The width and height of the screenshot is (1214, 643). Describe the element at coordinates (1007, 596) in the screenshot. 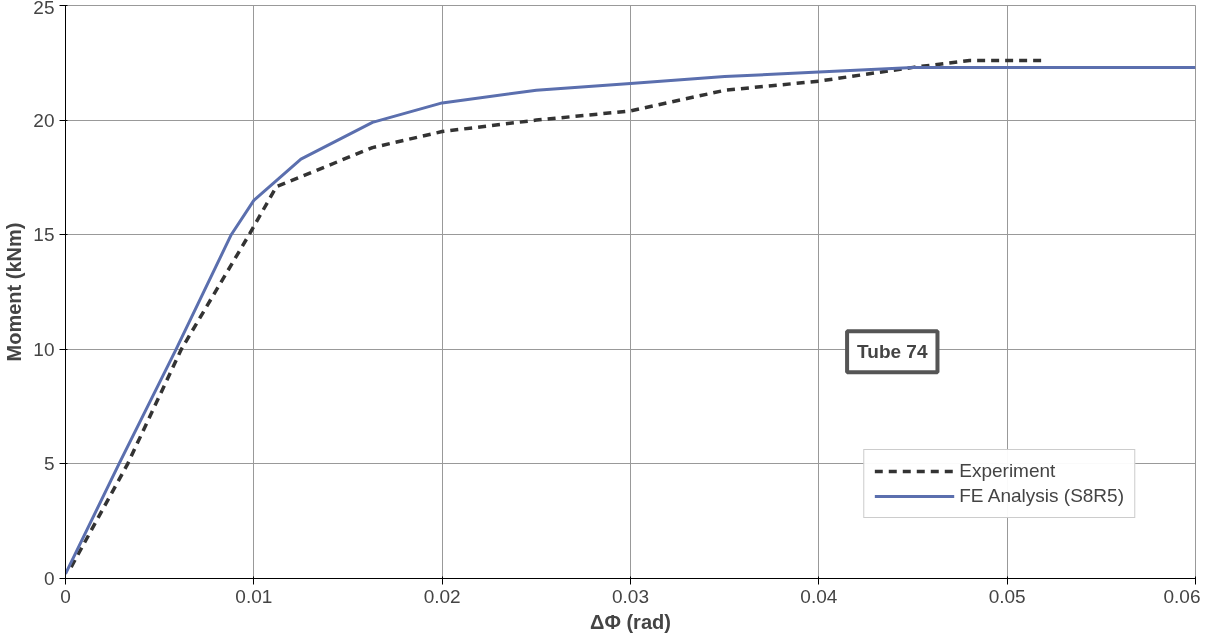

I see `x-tick-label: 0.05` at that location.